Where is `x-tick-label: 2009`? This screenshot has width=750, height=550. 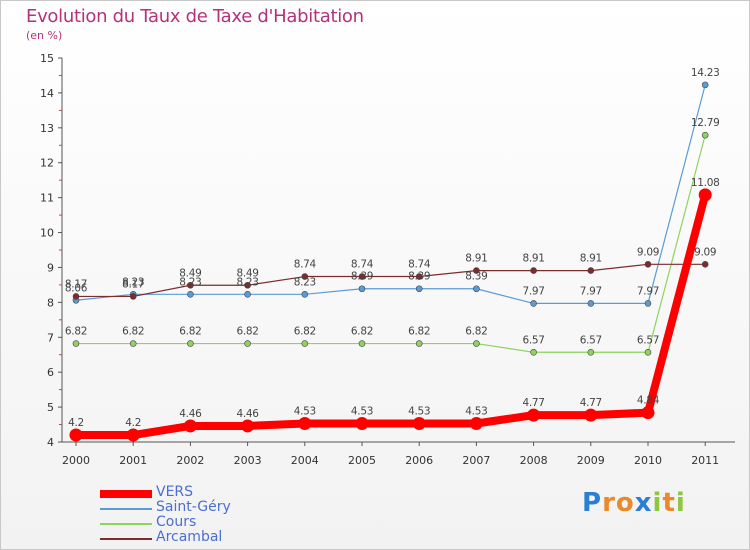
x-tick-label: 2009 is located at coordinates (591, 460).